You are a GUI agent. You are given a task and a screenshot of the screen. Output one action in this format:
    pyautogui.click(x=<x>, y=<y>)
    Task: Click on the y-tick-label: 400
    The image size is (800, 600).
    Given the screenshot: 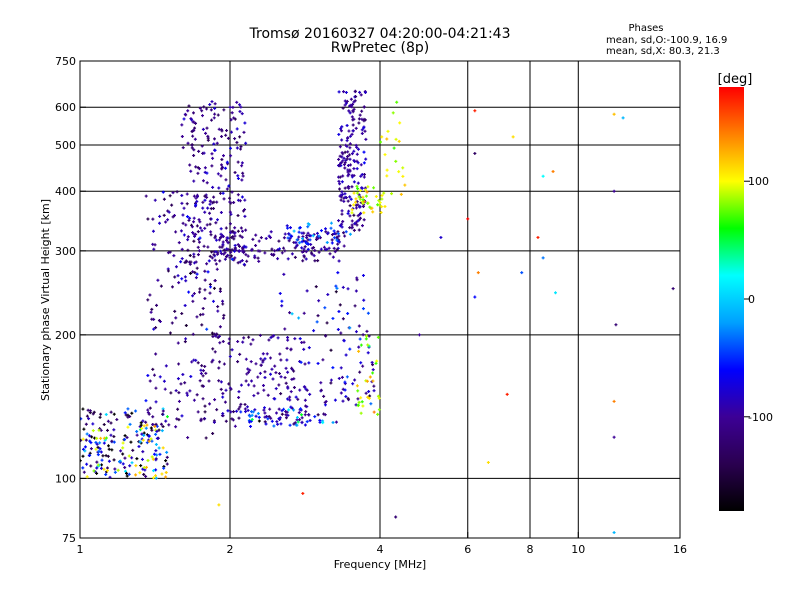 What is the action you would take?
    pyautogui.click(x=65, y=191)
    